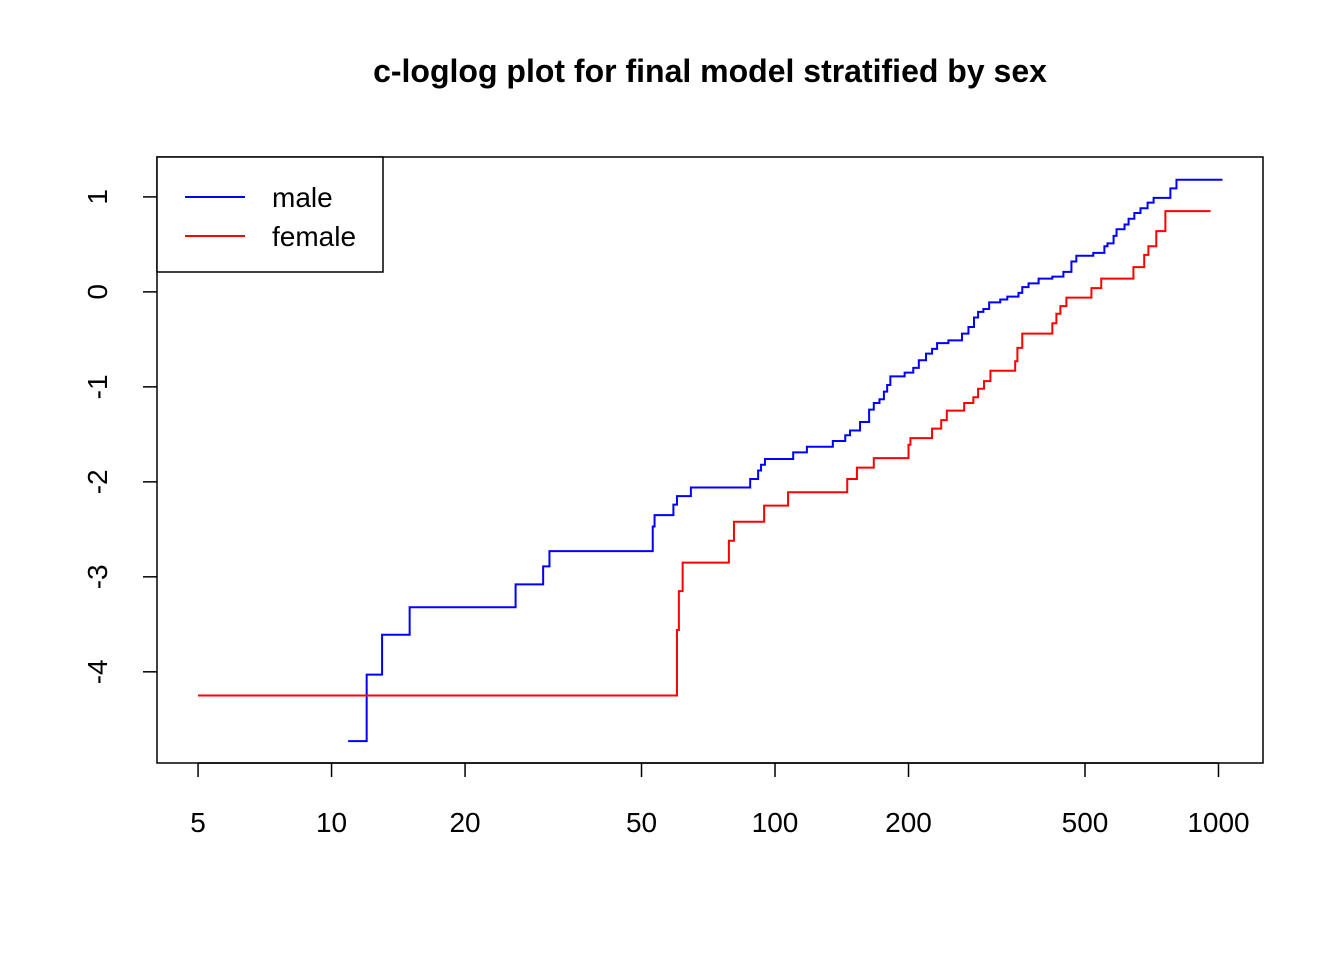 The height and width of the screenshot is (965, 1344). Describe the element at coordinates (331, 822) in the screenshot. I see `x-tick-label: 10` at that location.